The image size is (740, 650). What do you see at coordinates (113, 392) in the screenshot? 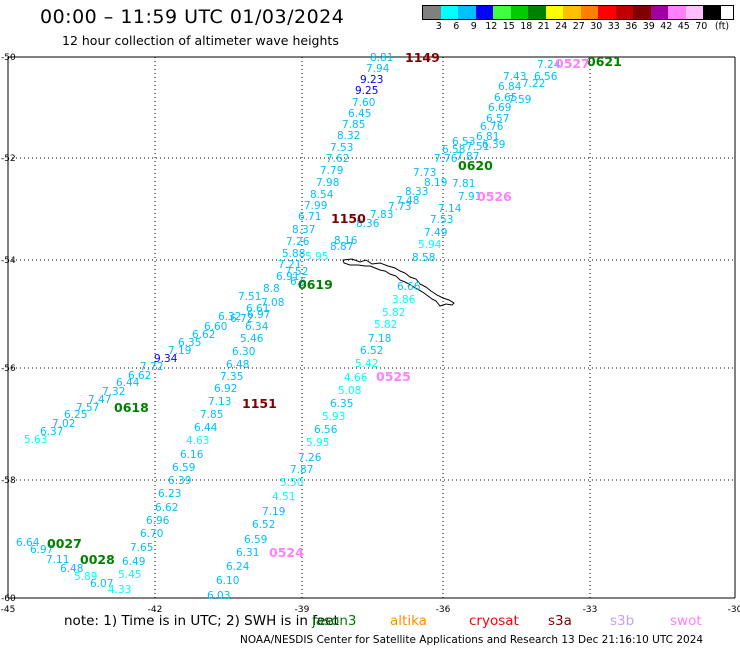
I see `wave-height-label: 7.32` at bounding box center [113, 392].